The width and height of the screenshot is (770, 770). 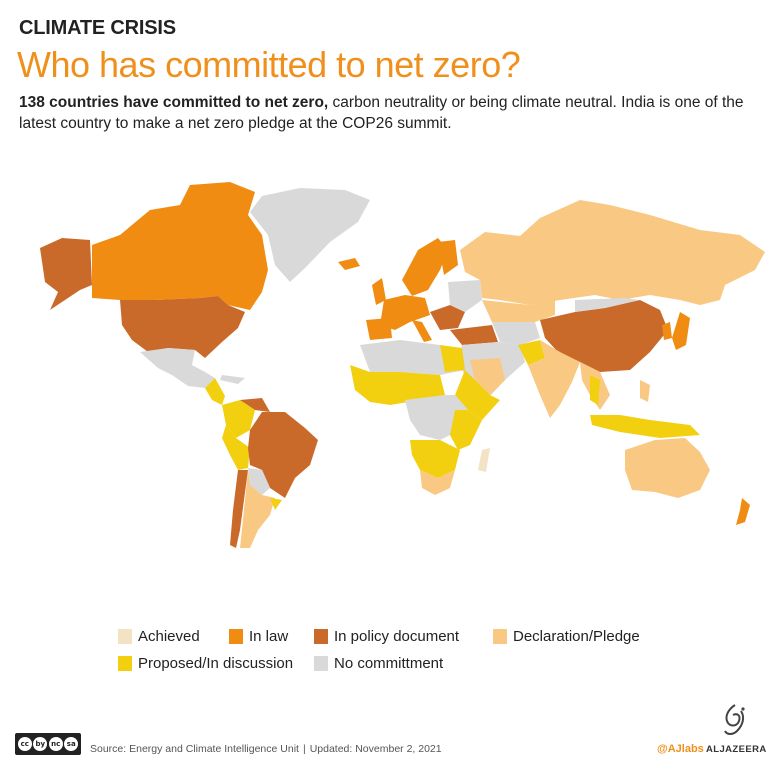 I want to click on legend-swatch-proposed, so click(x=125, y=663).